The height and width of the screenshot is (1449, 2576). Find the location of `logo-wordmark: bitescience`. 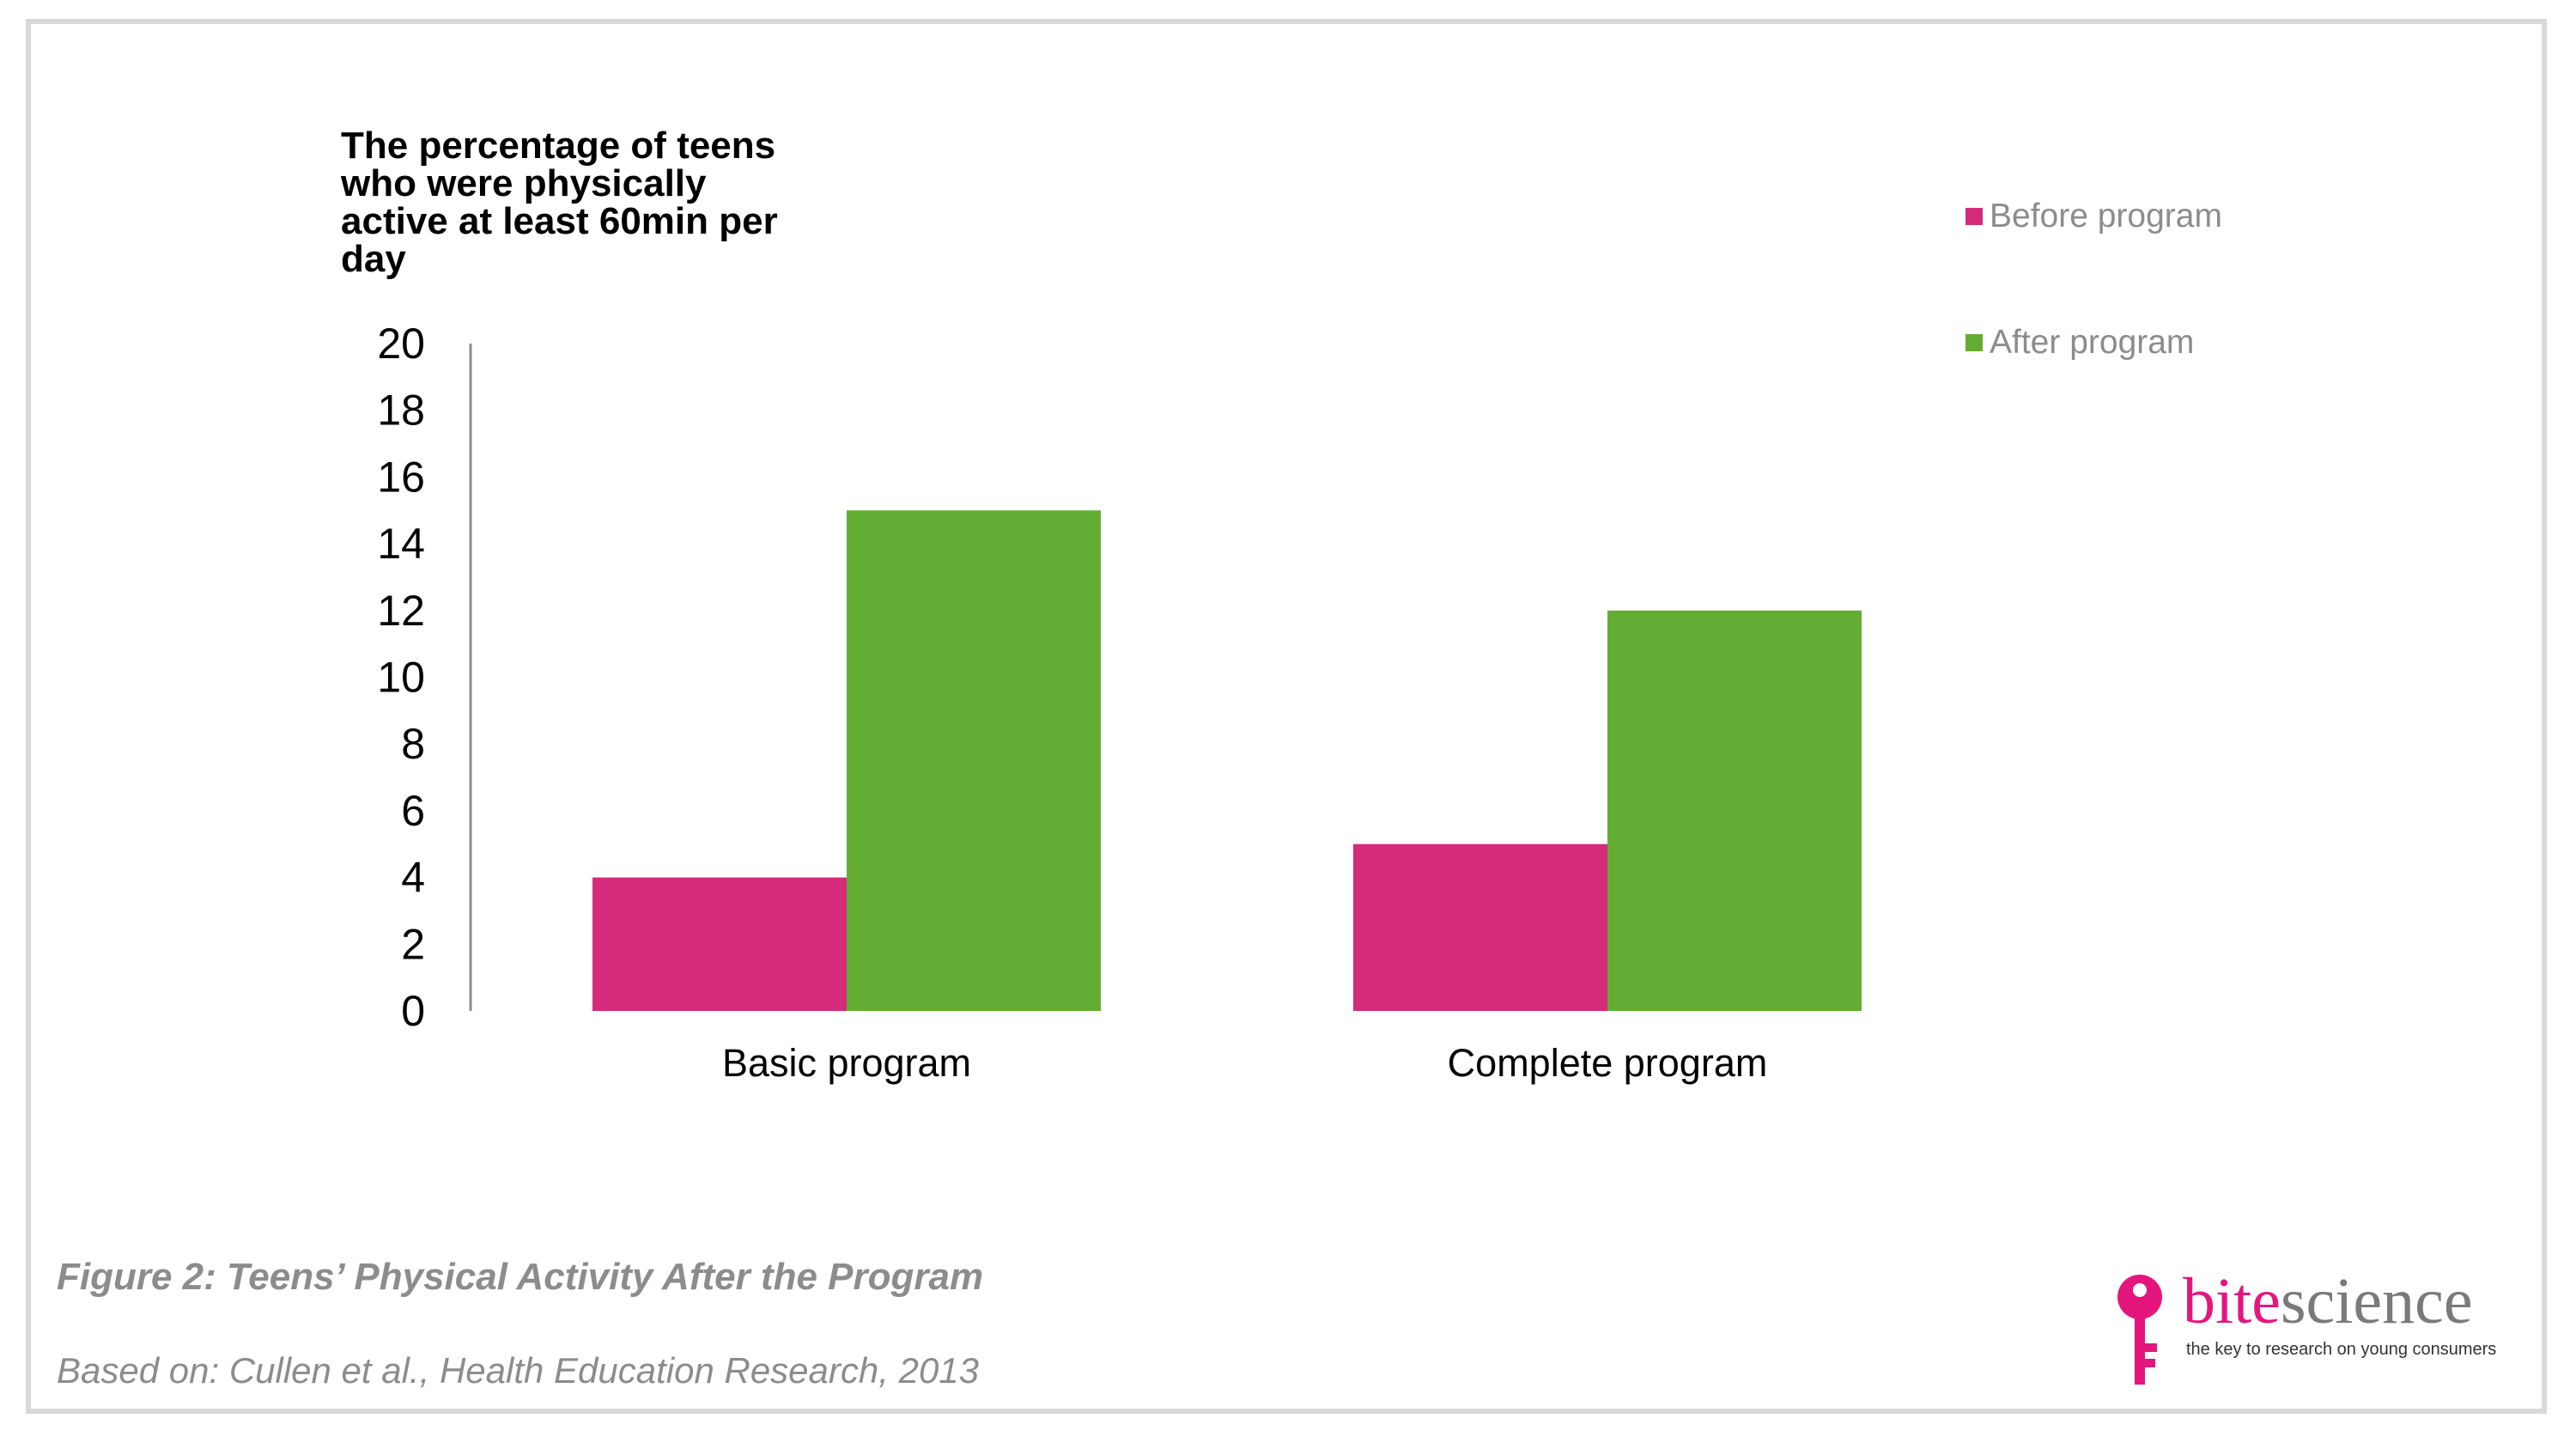

logo-wordmark: bitescience is located at coordinates (2328, 1301).